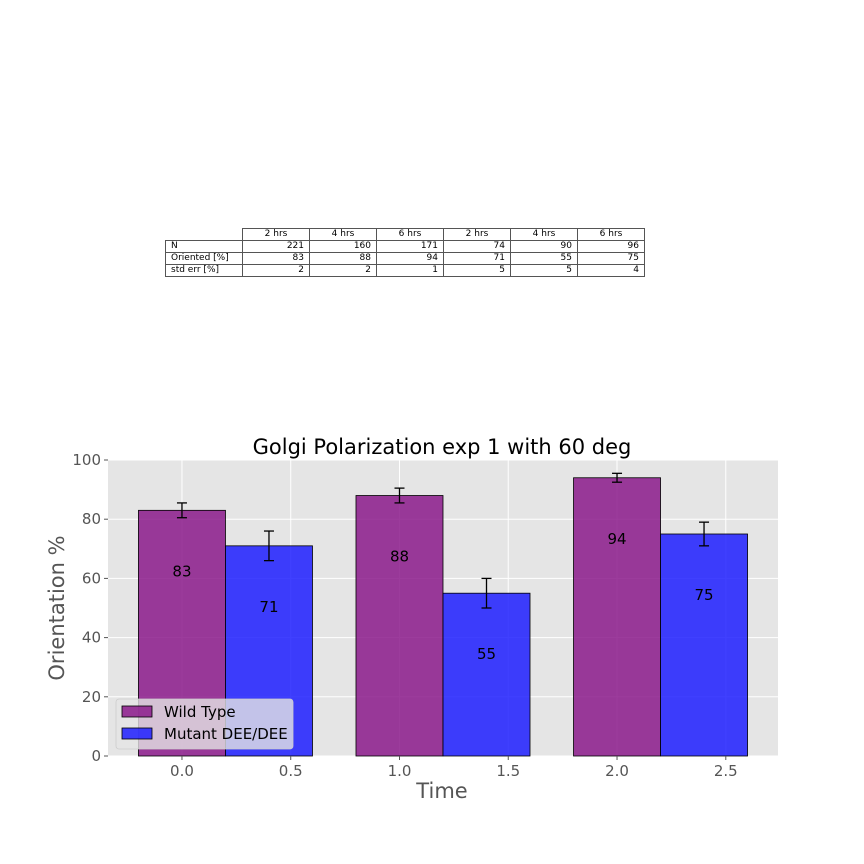 This screenshot has height=864, width=864. What do you see at coordinates (616, 539) in the screenshot?
I see `data-label: 94` at bounding box center [616, 539].